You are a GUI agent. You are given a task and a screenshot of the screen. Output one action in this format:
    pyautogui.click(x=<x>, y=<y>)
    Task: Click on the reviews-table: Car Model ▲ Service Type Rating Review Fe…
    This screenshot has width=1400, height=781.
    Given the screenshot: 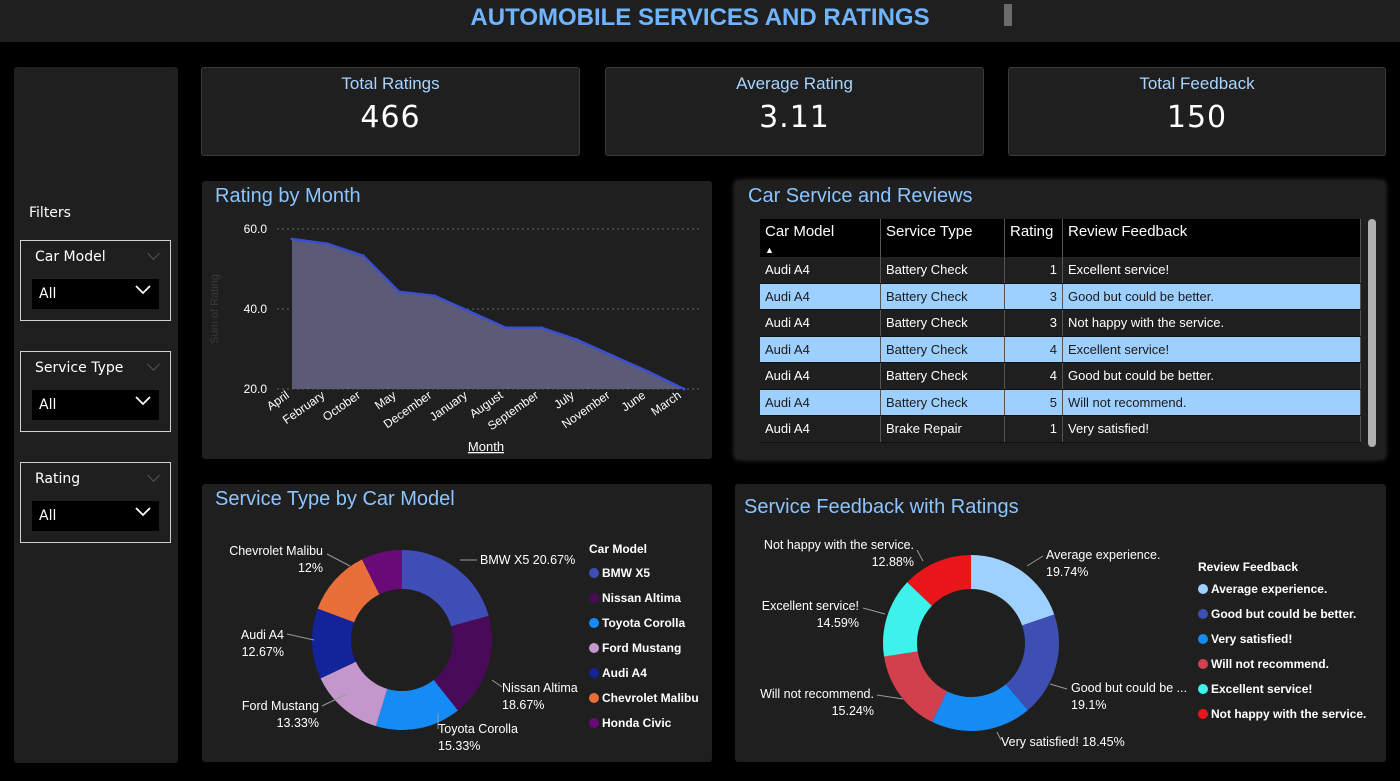 What is the action you would take?
    pyautogui.click(x=1060, y=331)
    